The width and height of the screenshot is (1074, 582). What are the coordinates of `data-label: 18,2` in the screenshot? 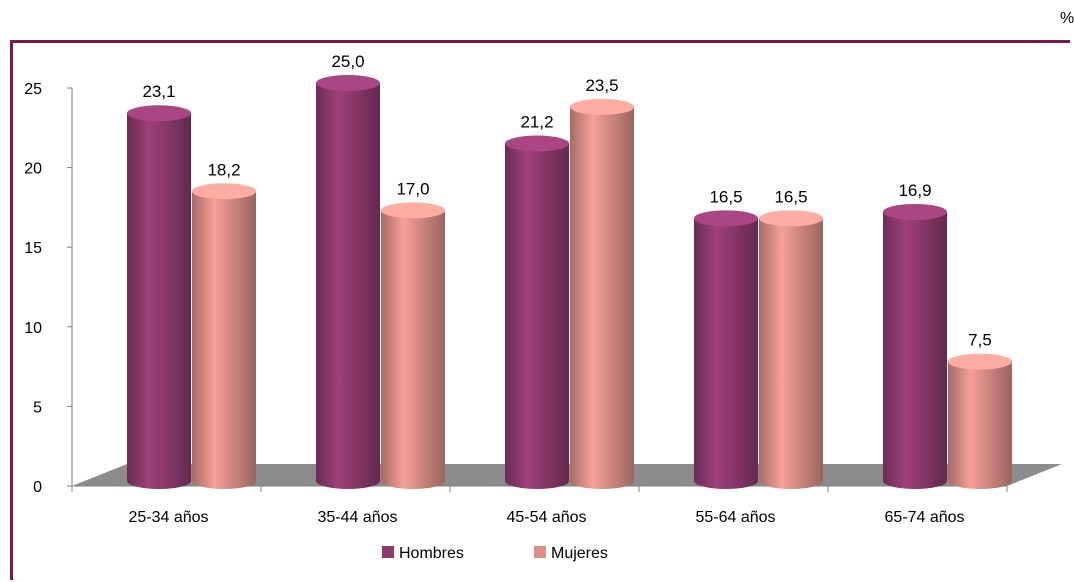 It's located at (223, 169).